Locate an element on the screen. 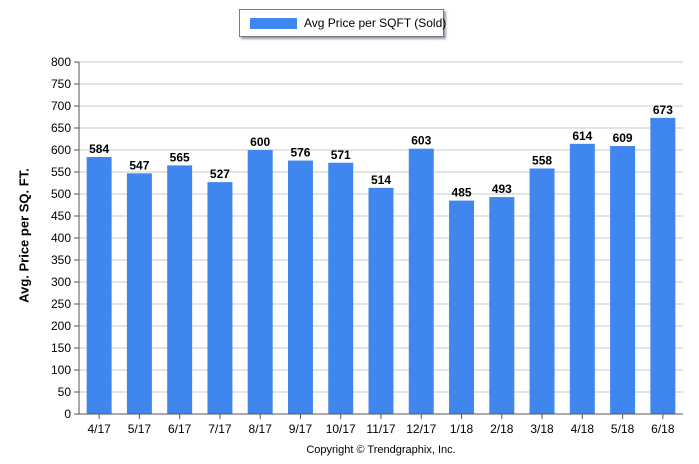  y-tick-label: 250 is located at coordinates (61, 304).